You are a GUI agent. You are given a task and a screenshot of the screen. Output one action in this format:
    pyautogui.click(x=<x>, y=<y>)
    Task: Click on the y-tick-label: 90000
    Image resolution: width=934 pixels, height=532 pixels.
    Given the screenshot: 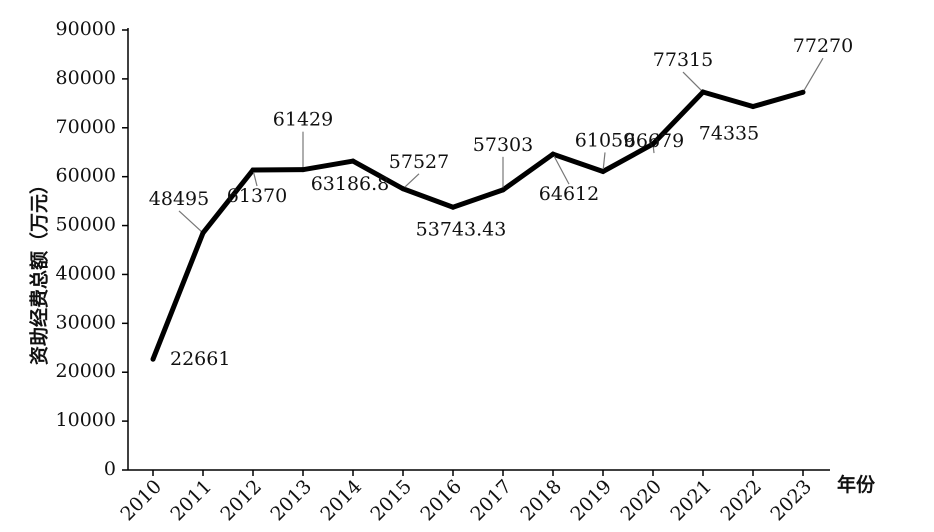 What is the action you would take?
    pyautogui.click(x=86, y=29)
    